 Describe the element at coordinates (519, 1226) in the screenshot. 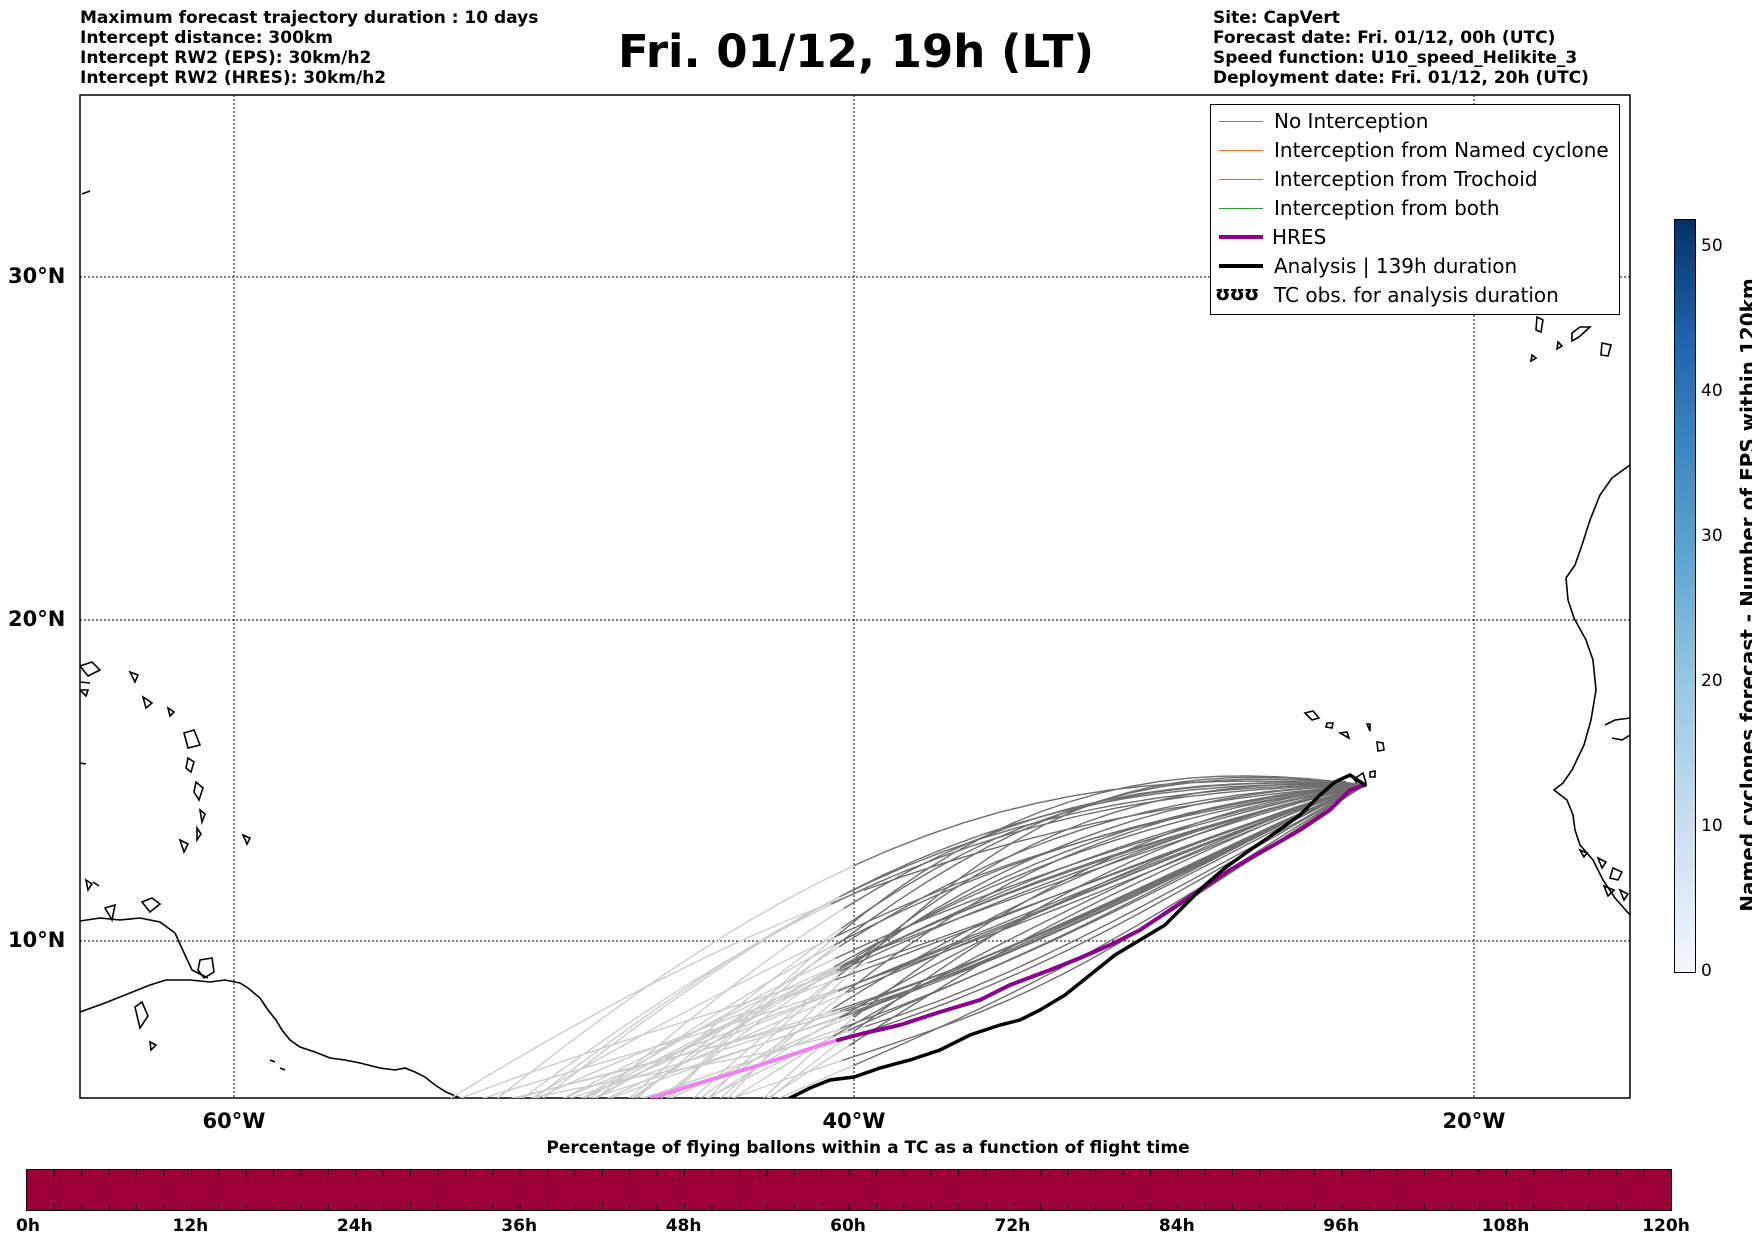

I see `flight-time-tick: 36h` at that location.